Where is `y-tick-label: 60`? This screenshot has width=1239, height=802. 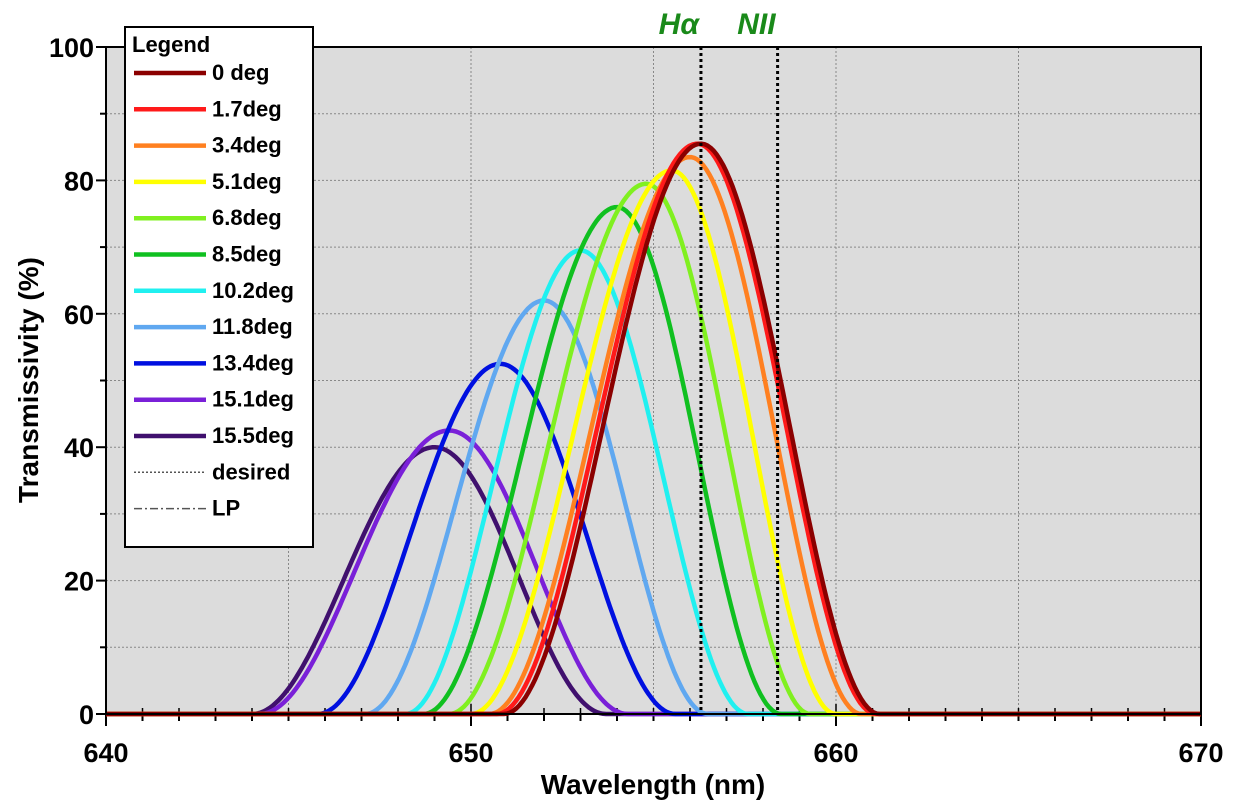
y-tick-label: 60 is located at coordinates (79, 315).